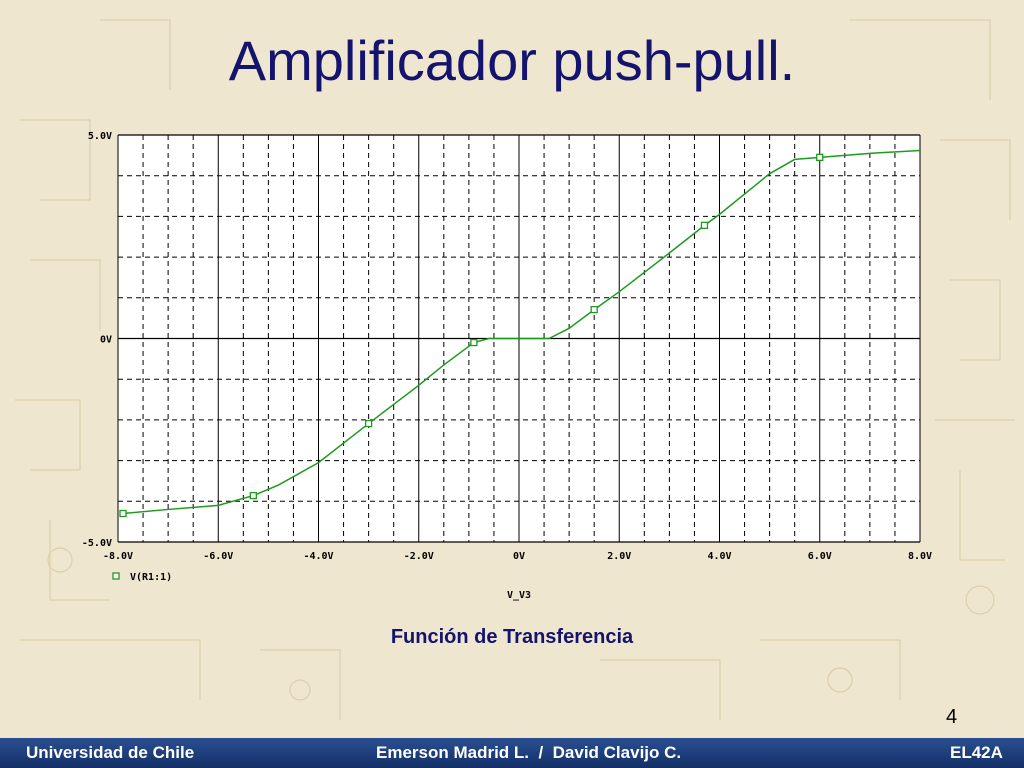  Describe the element at coordinates (719, 556) in the screenshot. I see `x-tick-label: 4.0V` at that location.